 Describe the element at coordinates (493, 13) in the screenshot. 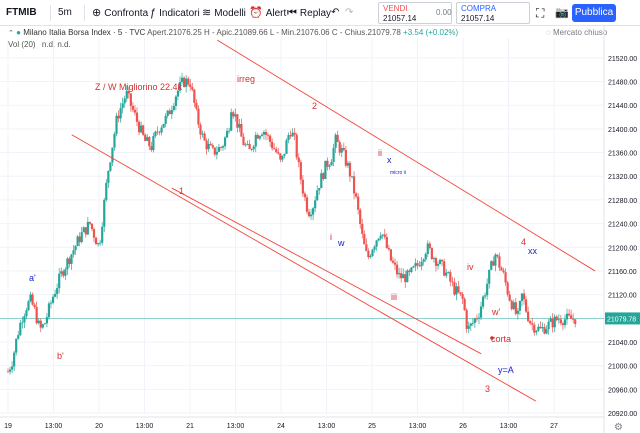

I see `buy-button: COMPRA 21057.14` at that location.